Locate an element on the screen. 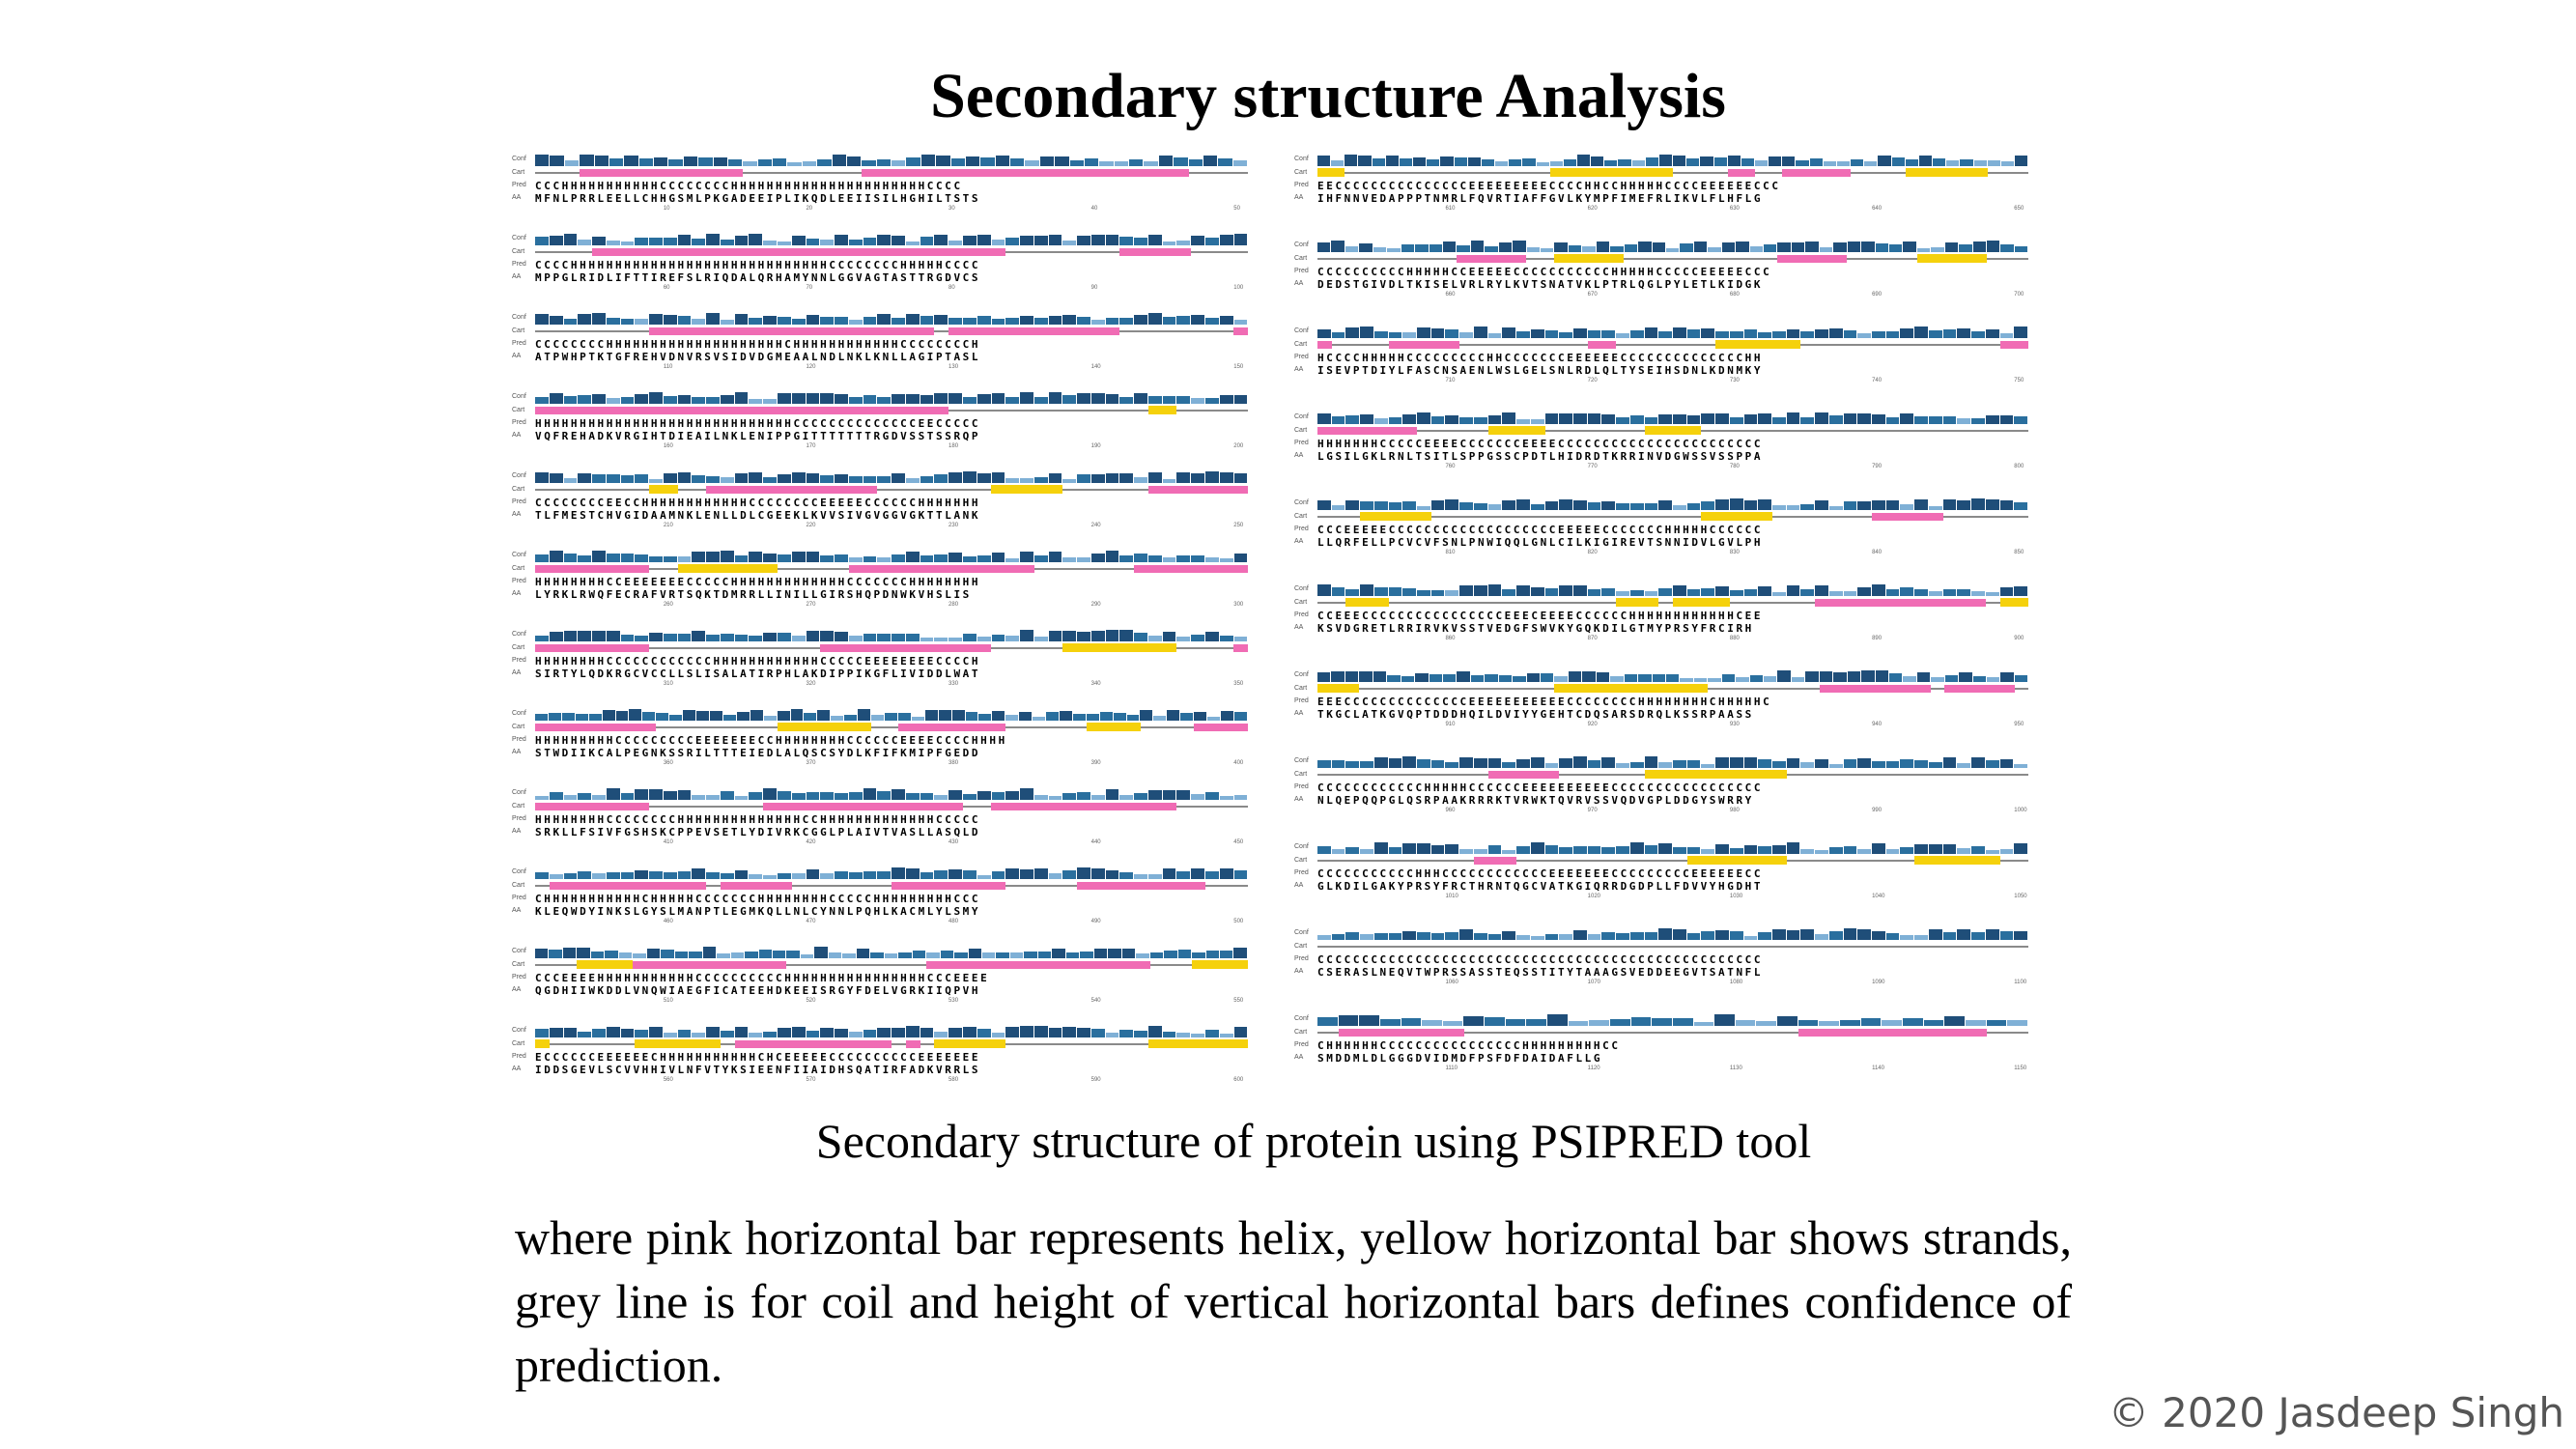  position-number: 250 is located at coordinates (1238, 525).